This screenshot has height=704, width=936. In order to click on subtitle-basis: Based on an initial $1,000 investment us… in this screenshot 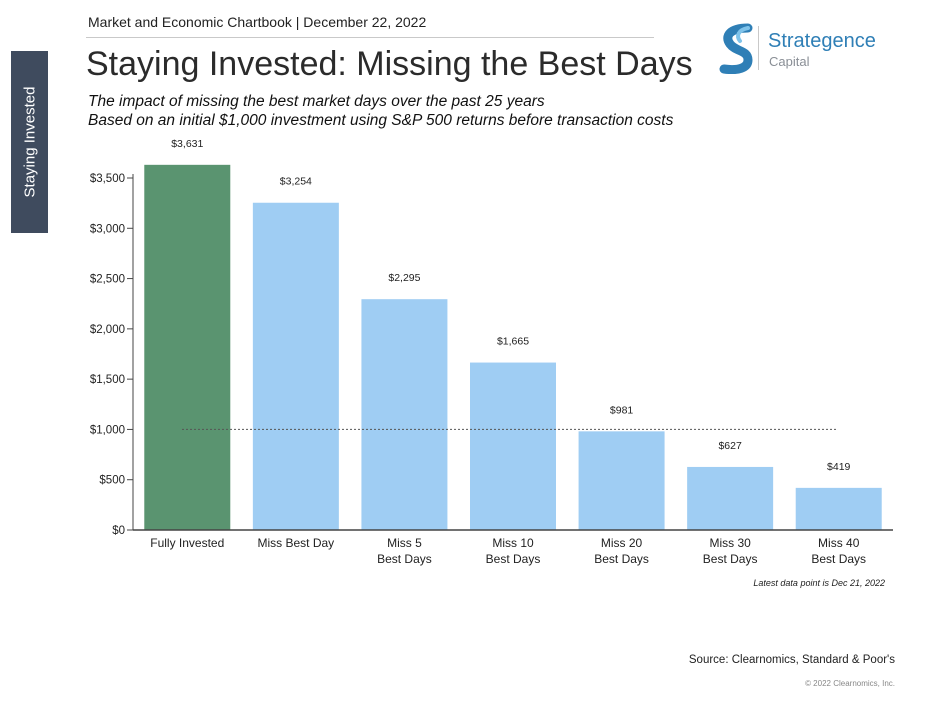, I will do `click(381, 120)`.